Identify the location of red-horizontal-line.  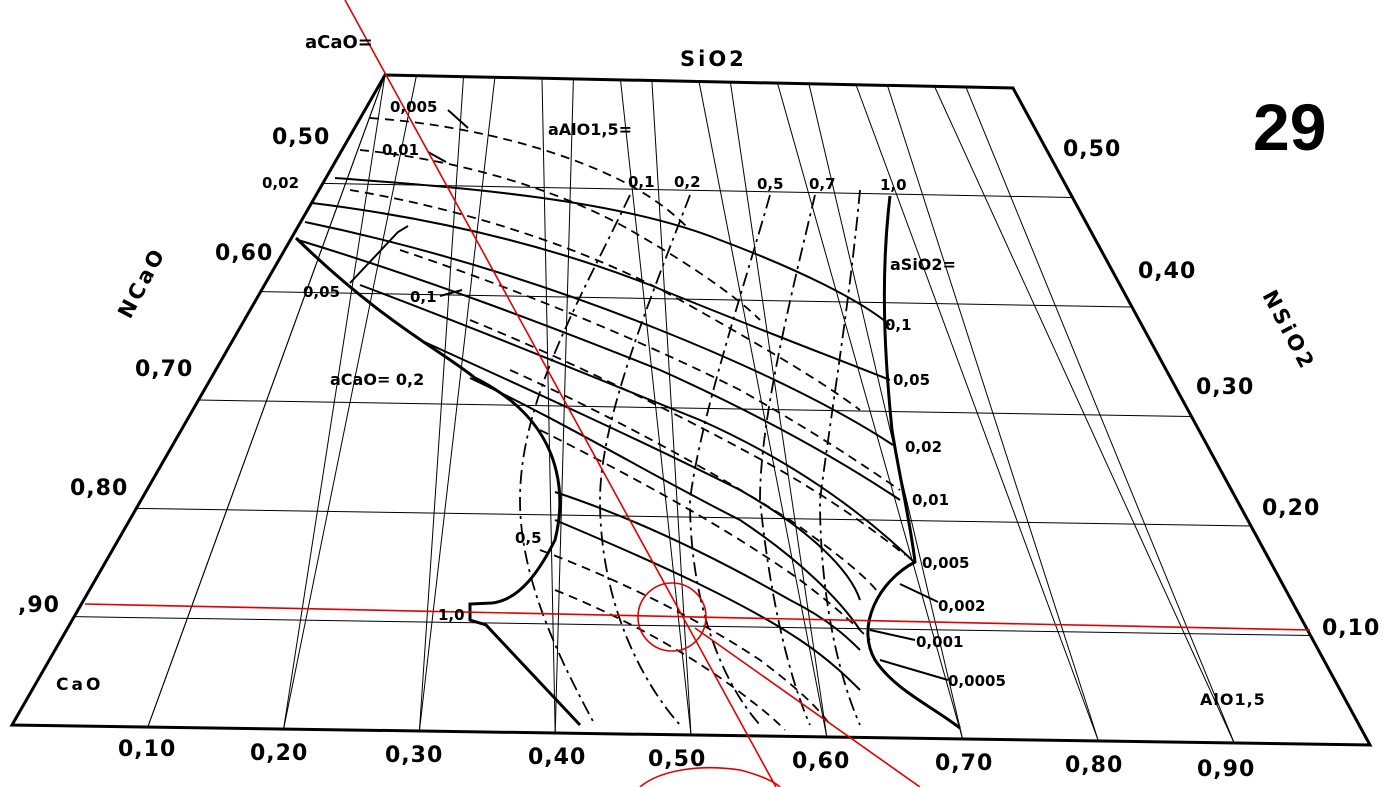
(697, 617).